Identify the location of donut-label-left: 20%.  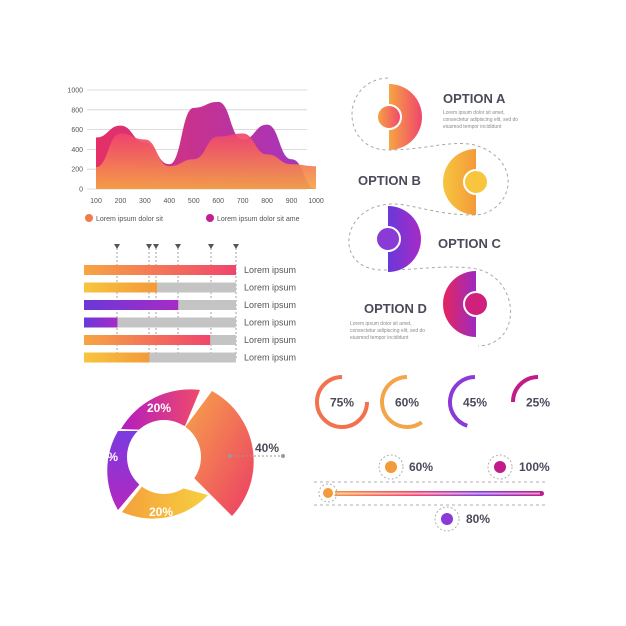
(106, 457).